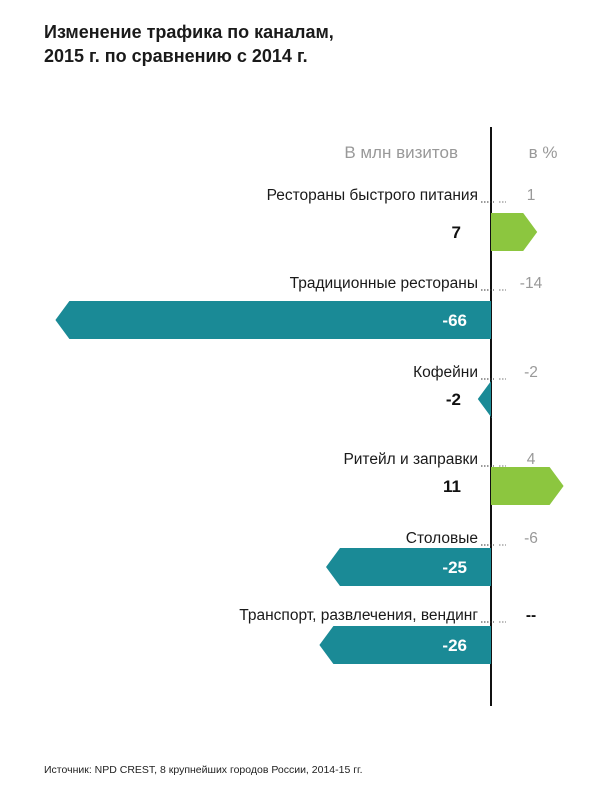 Image resolution: width=600 pixels, height=811 pixels. What do you see at coordinates (358, 615) in the screenshot?
I see `category-label: Транспорт, развлечения, вендинг` at bounding box center [358, 615].